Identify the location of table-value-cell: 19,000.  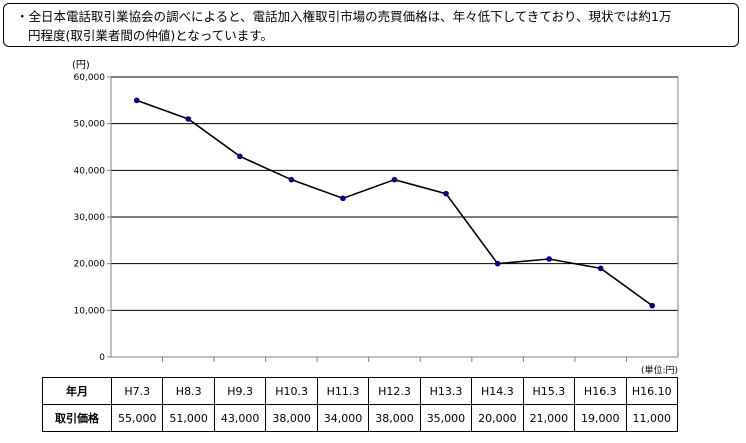
(600, 418).